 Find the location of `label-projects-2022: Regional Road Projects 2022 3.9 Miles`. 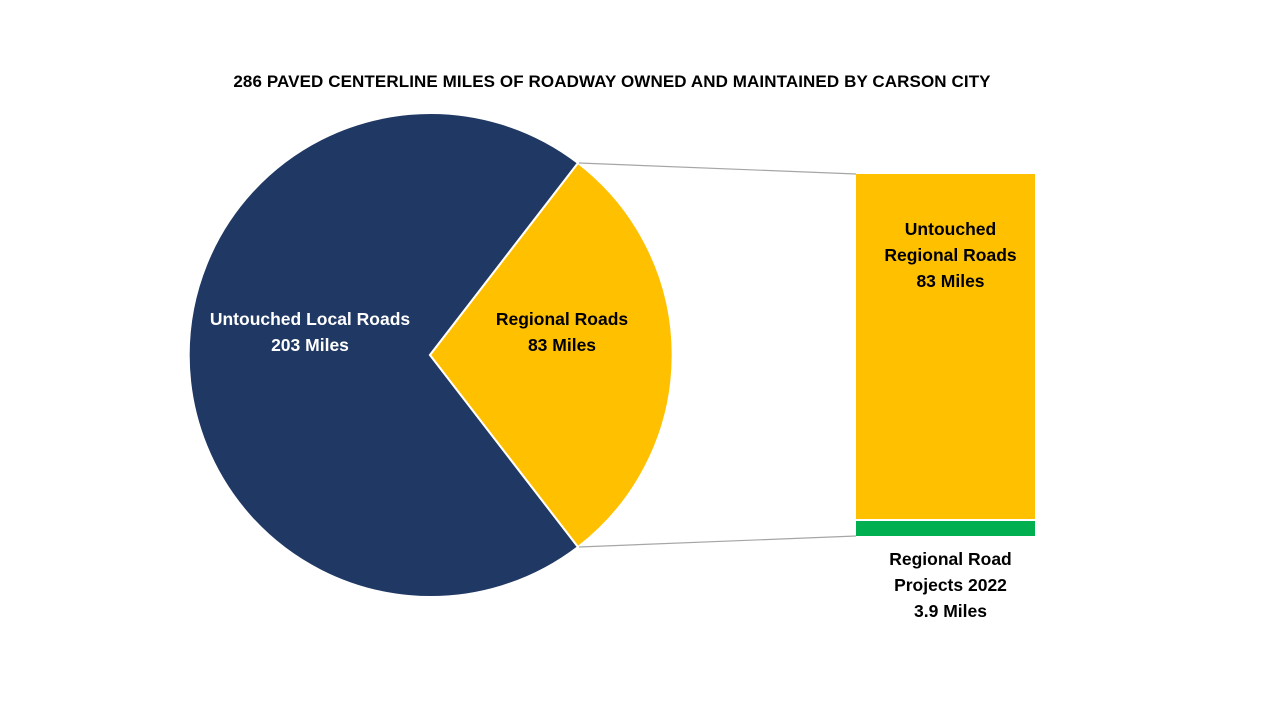

label-projects-2022: Regional Road Projects 2022 3.9 Miles is located at coordinates (950, 585).